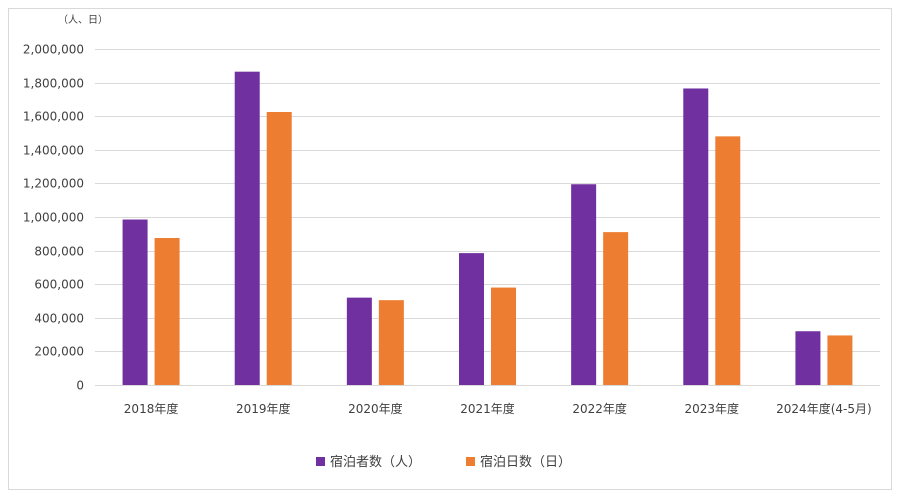 The image size is (900, 498). Describe the element at coordinates (53, 117) in the screenshot. I see `y-tick-label: 1,600,000` at that location.